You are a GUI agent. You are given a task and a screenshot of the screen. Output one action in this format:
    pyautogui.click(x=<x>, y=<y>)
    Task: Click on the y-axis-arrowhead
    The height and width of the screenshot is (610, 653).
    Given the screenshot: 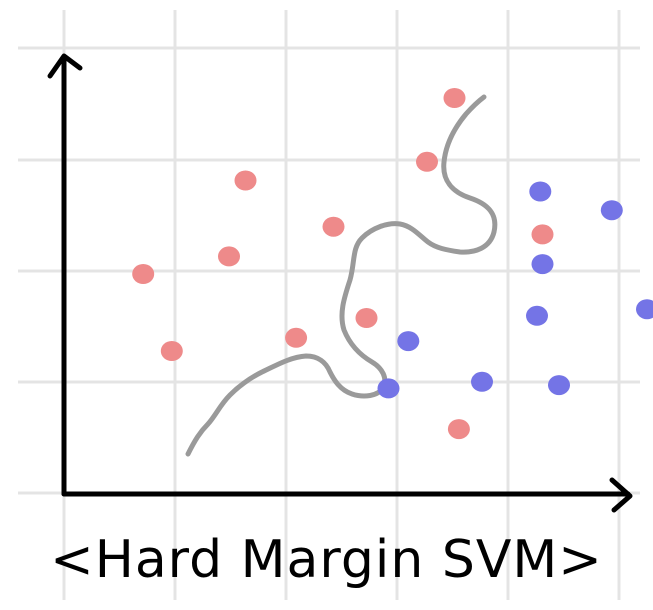 What is the action you would take?
    pyautogui.click(x=65, y=66)
    